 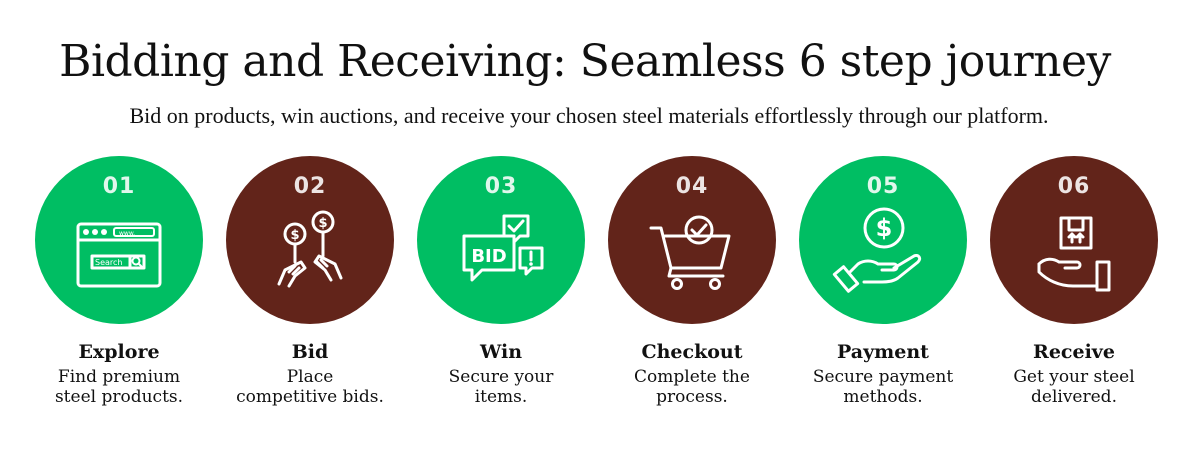 I want to click on step-name: Win, so click(x=501, y=352).